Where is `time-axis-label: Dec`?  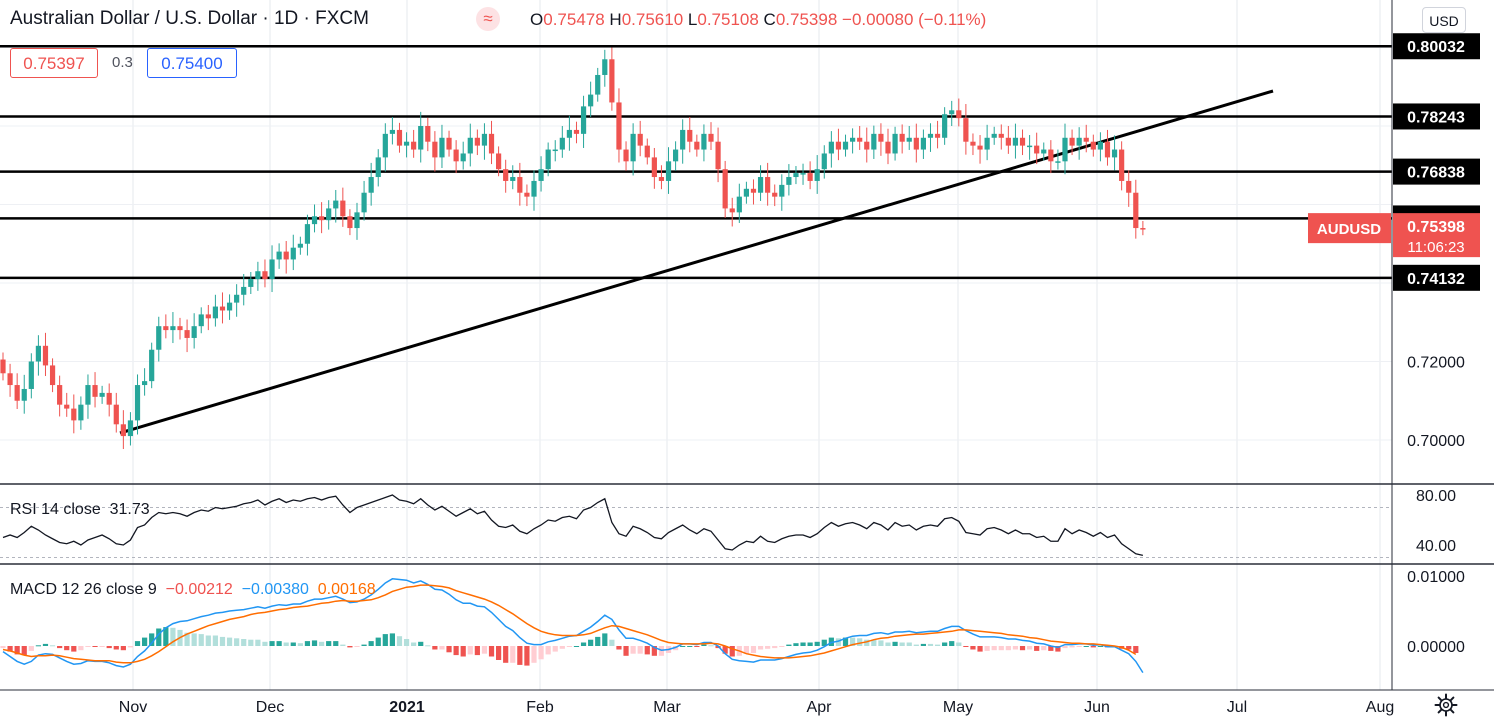 time-axis-label: Dec is located at coordinates (270, 707).